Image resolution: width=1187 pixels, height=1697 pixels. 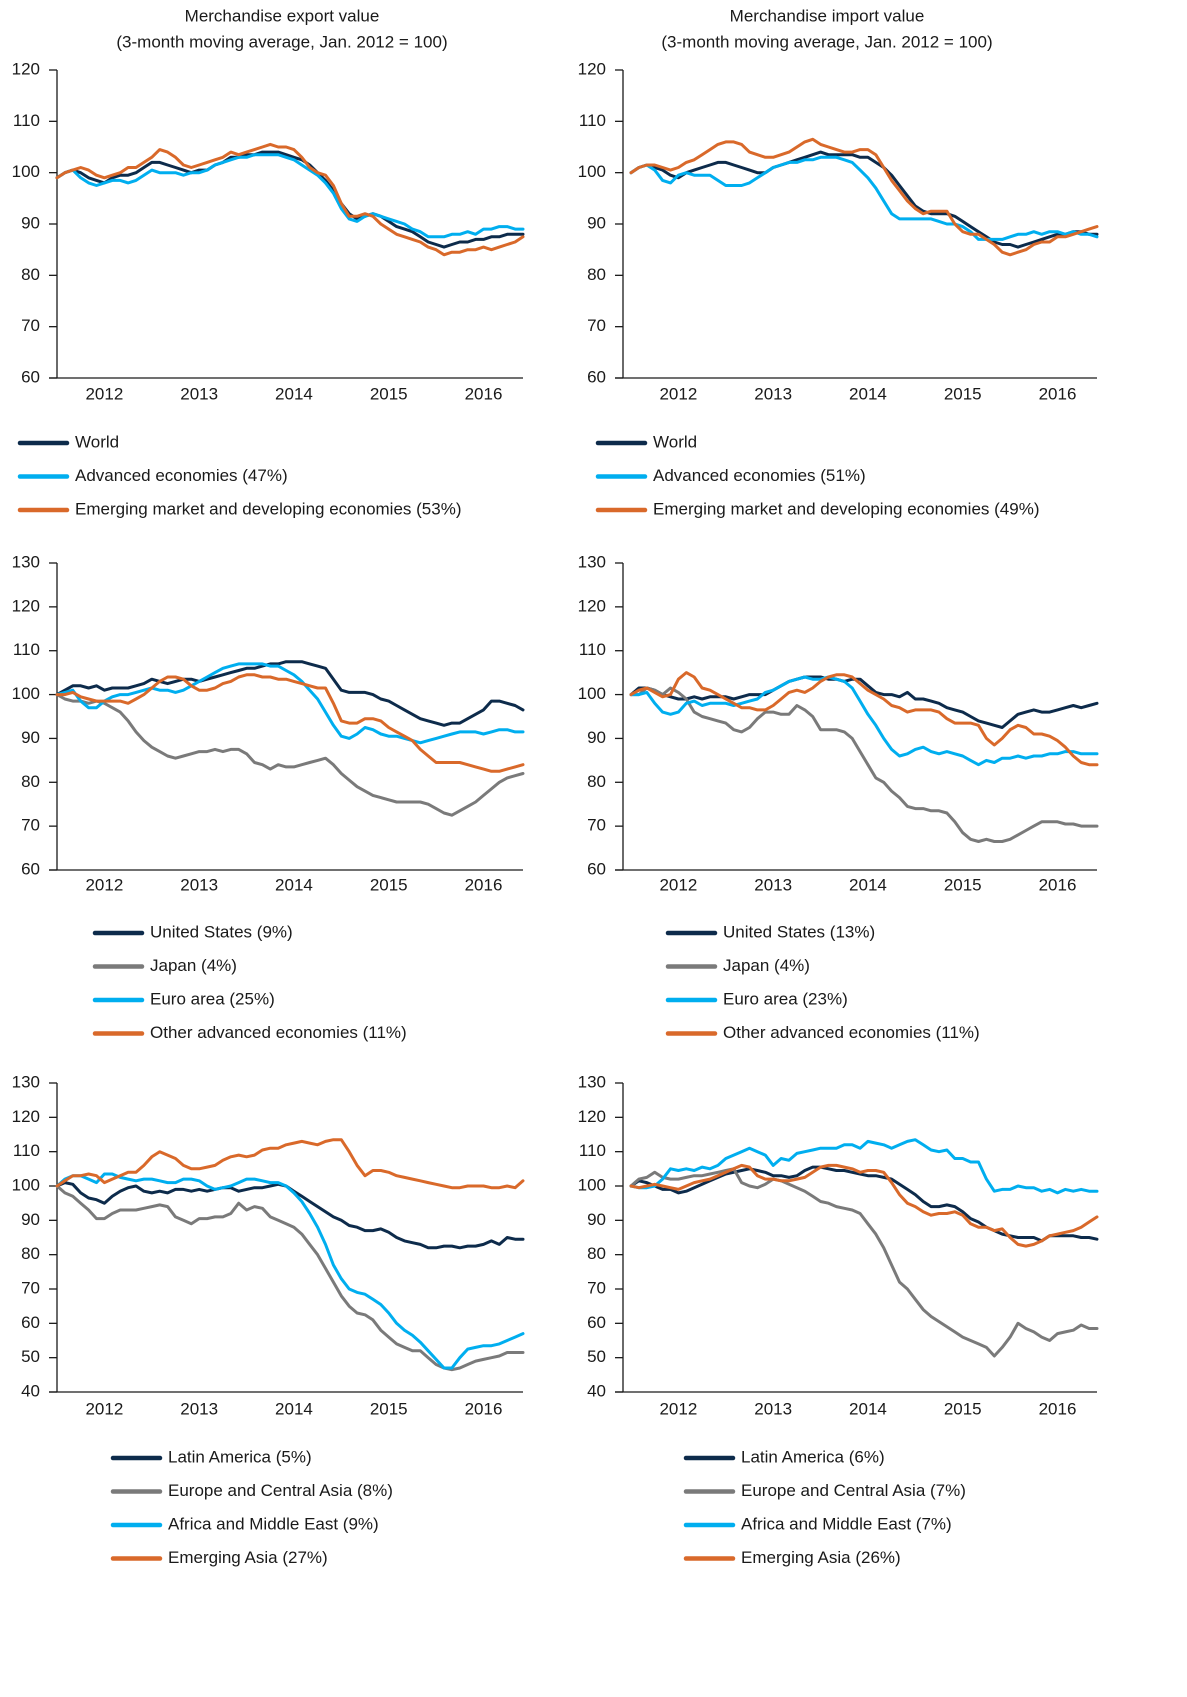 What do you see at coordinates (799, 931) in the screenshot?
I see `legend-label: United States (13%)` at bounding box center [799, 931].